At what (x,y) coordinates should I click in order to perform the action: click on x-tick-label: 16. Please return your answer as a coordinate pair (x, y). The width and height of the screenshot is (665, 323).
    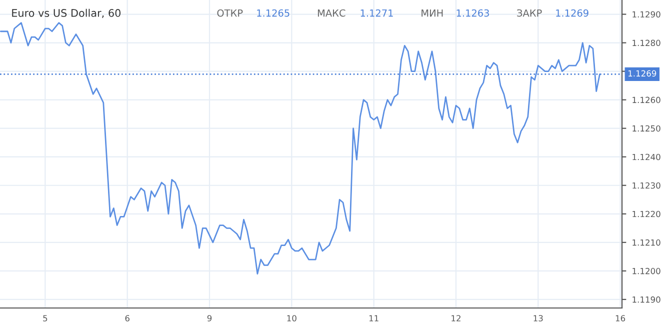
    Looking at the image, I should click on (621, 318).